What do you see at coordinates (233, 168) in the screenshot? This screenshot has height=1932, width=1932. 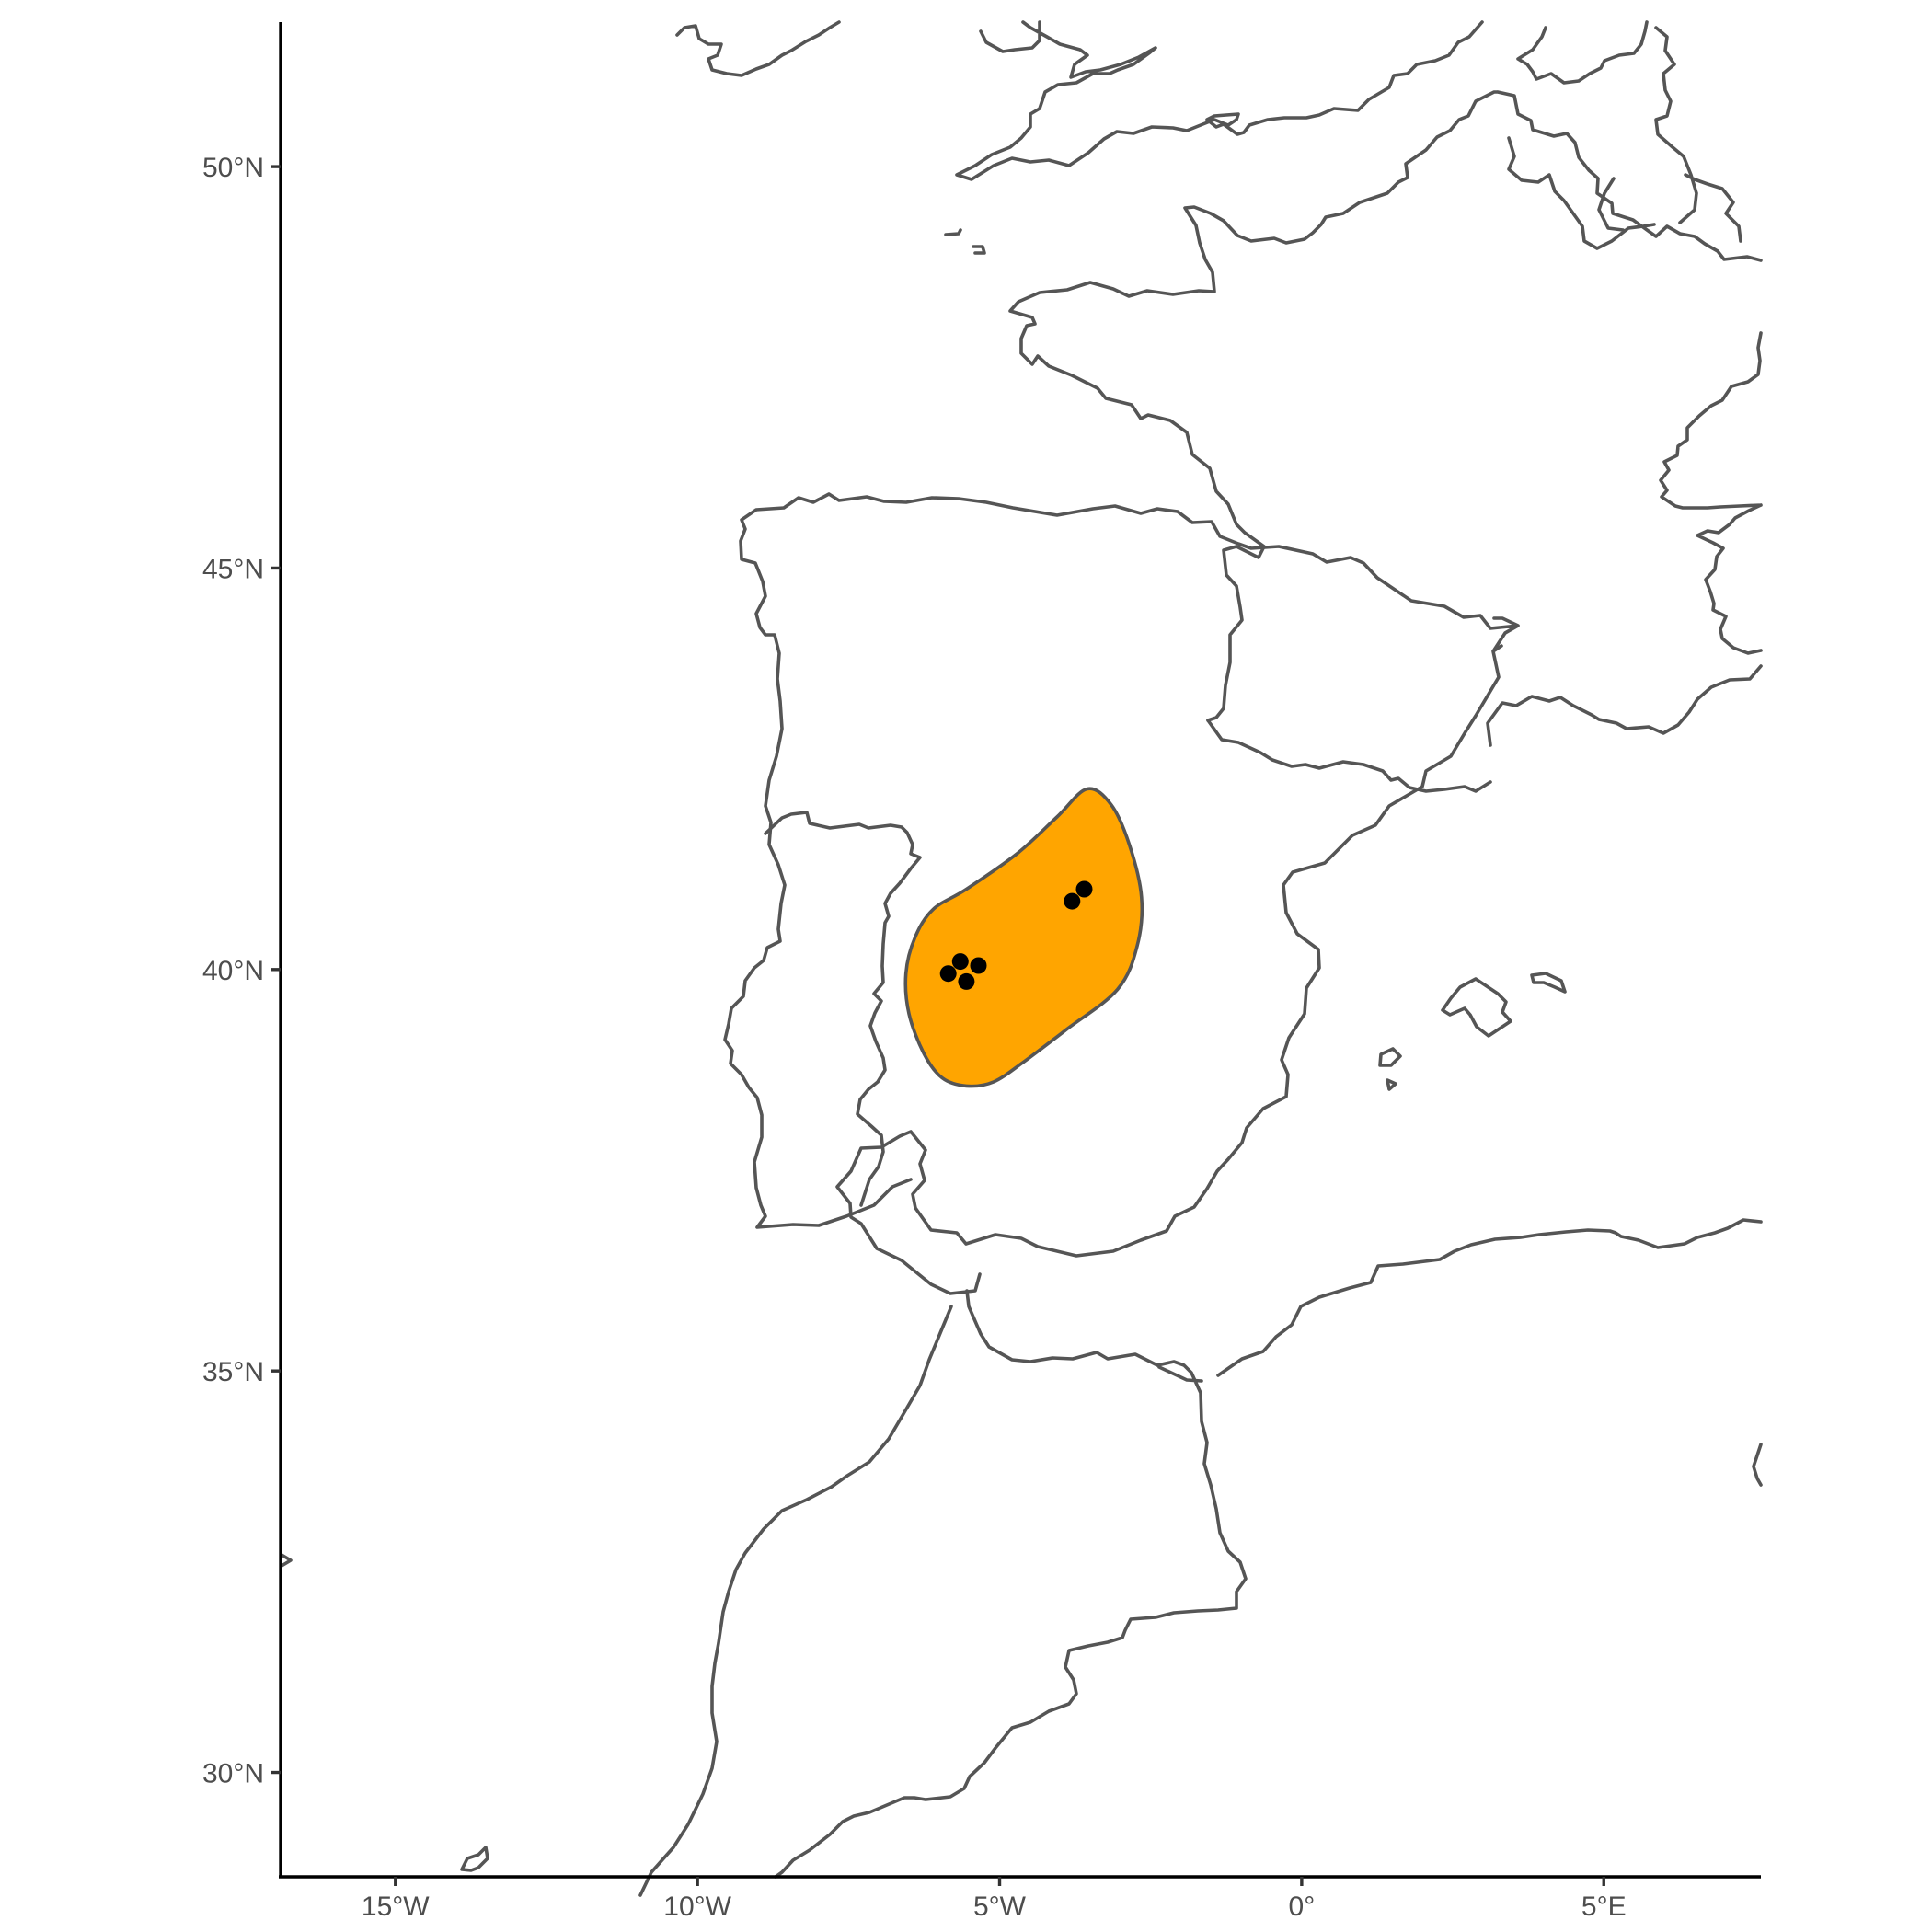 I see `y-tick-label: 50°N` at bounding box center [233, 168].